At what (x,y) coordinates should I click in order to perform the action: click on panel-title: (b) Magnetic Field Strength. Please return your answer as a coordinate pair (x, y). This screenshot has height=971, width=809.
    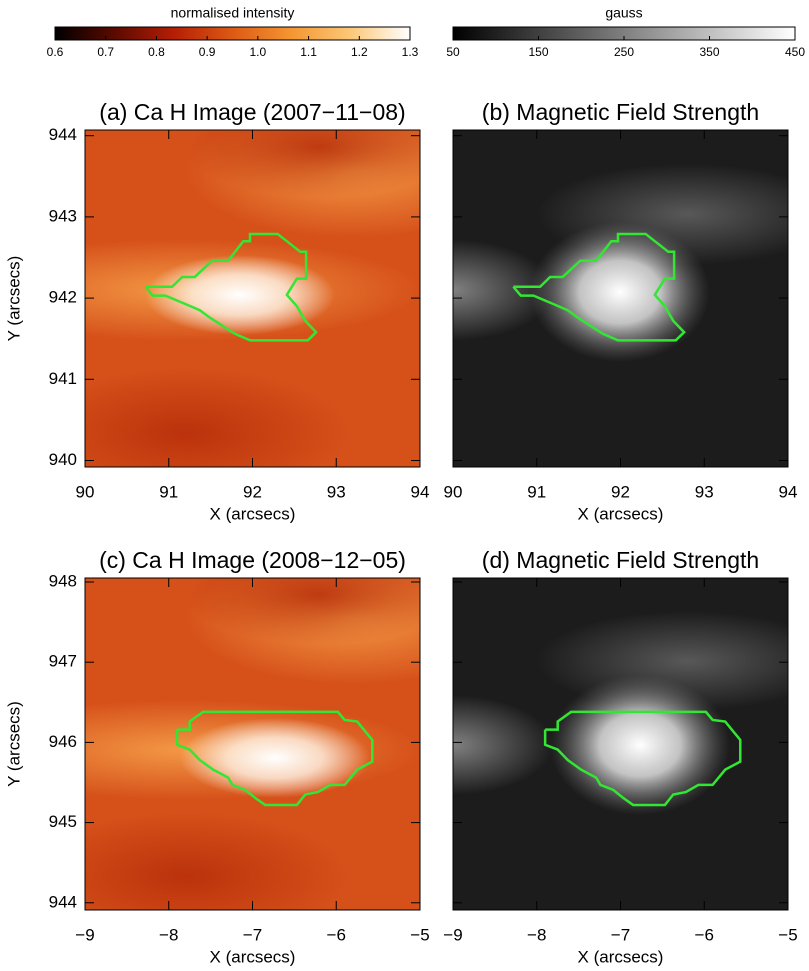
    Looking at the image, I should click on (620, 112).